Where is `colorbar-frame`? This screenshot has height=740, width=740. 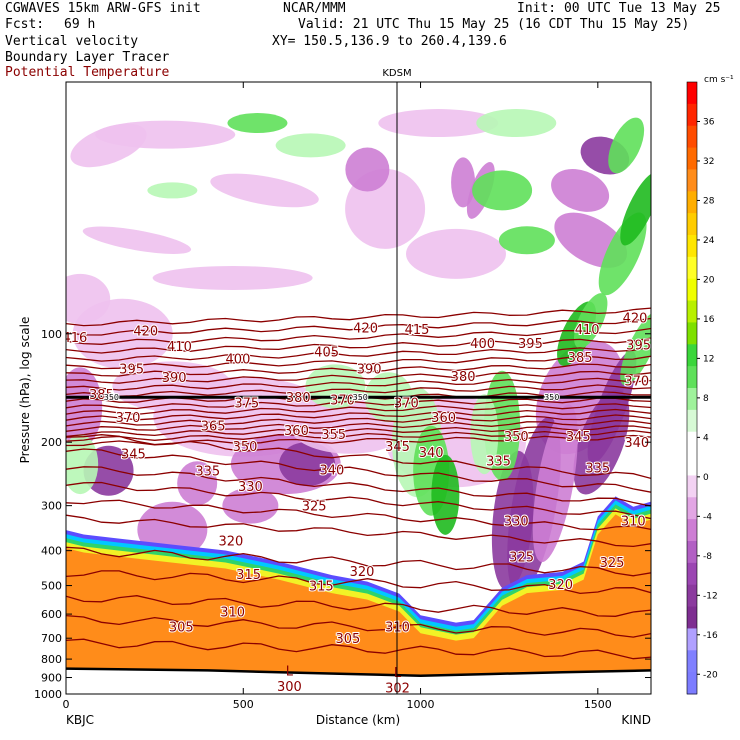 colorbar-frame is located at coordinates (692, 388).